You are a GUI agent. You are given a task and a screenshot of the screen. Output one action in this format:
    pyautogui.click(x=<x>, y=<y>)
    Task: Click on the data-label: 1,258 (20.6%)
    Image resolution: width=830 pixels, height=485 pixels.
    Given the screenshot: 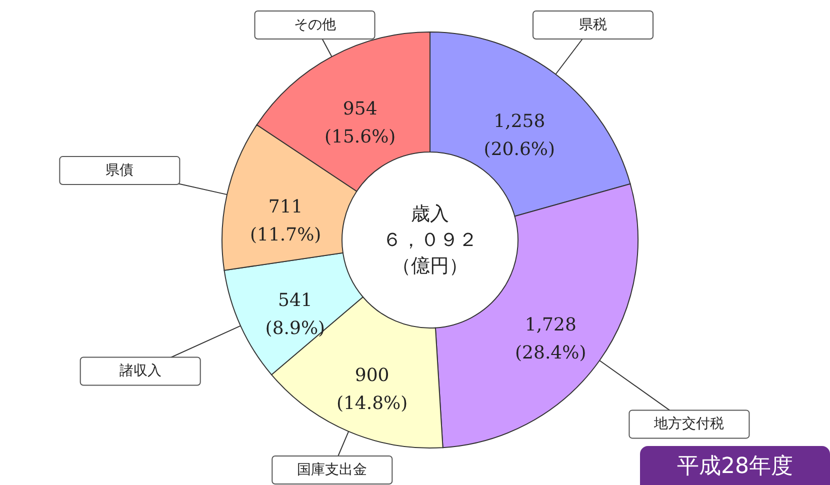 What is the action you would take?
    pyautogui.click(x=520, y=135)
    